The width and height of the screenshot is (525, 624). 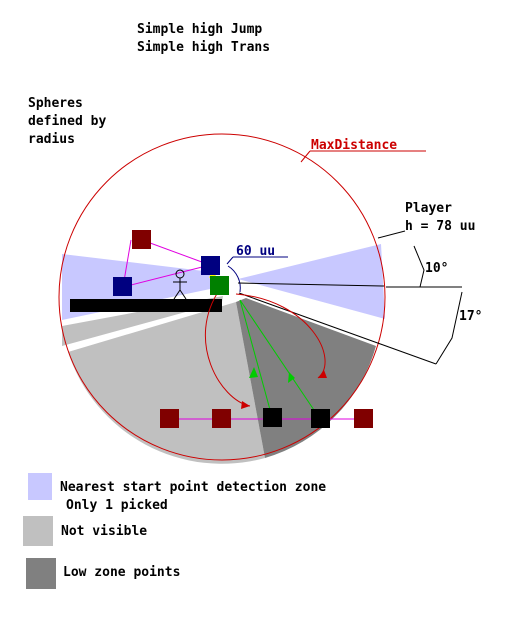 I want to click on distance-60-label: 60 uu, so click(x=255, y=251).